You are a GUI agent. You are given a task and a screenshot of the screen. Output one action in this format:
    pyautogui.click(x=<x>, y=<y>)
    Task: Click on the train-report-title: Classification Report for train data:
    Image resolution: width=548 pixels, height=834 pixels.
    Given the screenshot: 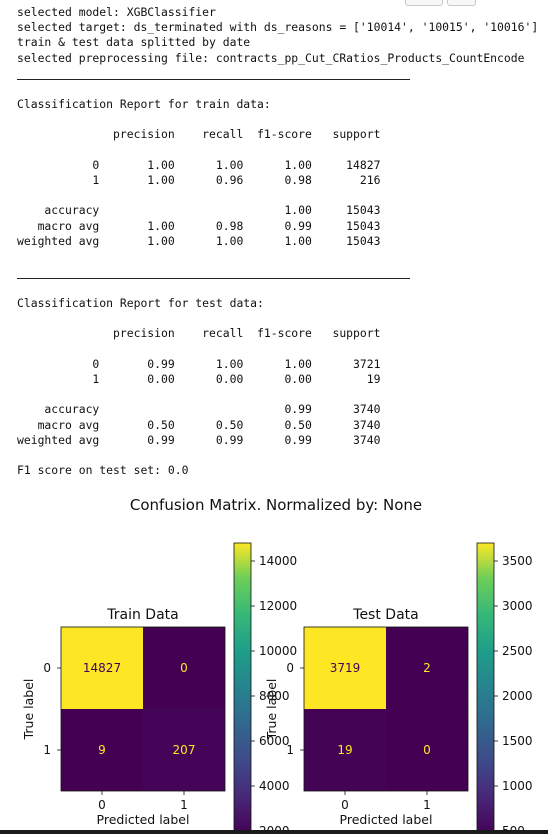 What is the action you would take?
    pyautogui.click(x=144, y=104)
    